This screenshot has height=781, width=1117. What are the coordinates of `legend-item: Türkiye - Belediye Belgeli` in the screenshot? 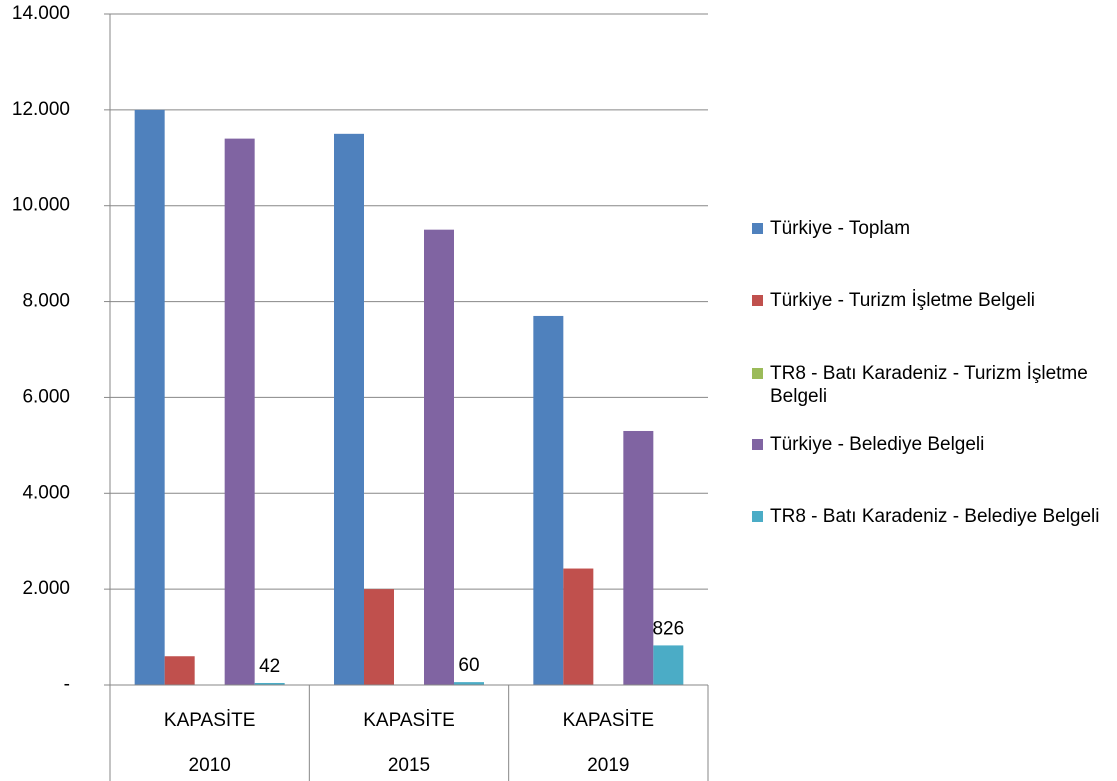 It's located at (927, 444).